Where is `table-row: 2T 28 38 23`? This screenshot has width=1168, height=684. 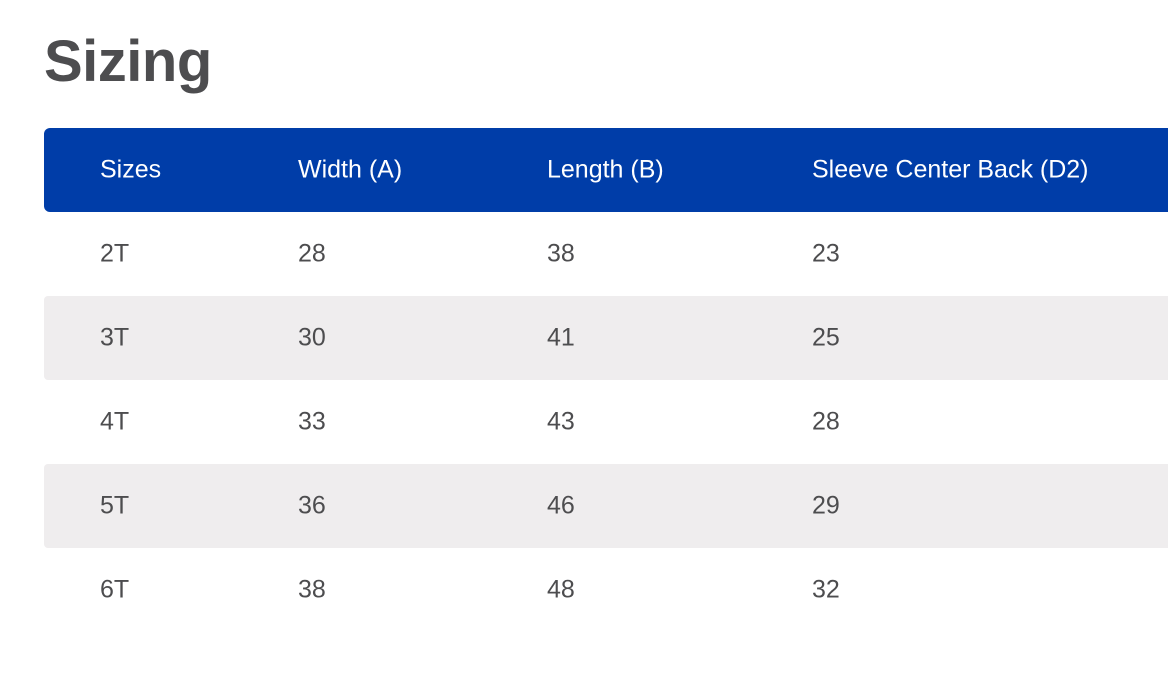
table-row: 2T 28 38 23 is located at coordinates (606, 254).